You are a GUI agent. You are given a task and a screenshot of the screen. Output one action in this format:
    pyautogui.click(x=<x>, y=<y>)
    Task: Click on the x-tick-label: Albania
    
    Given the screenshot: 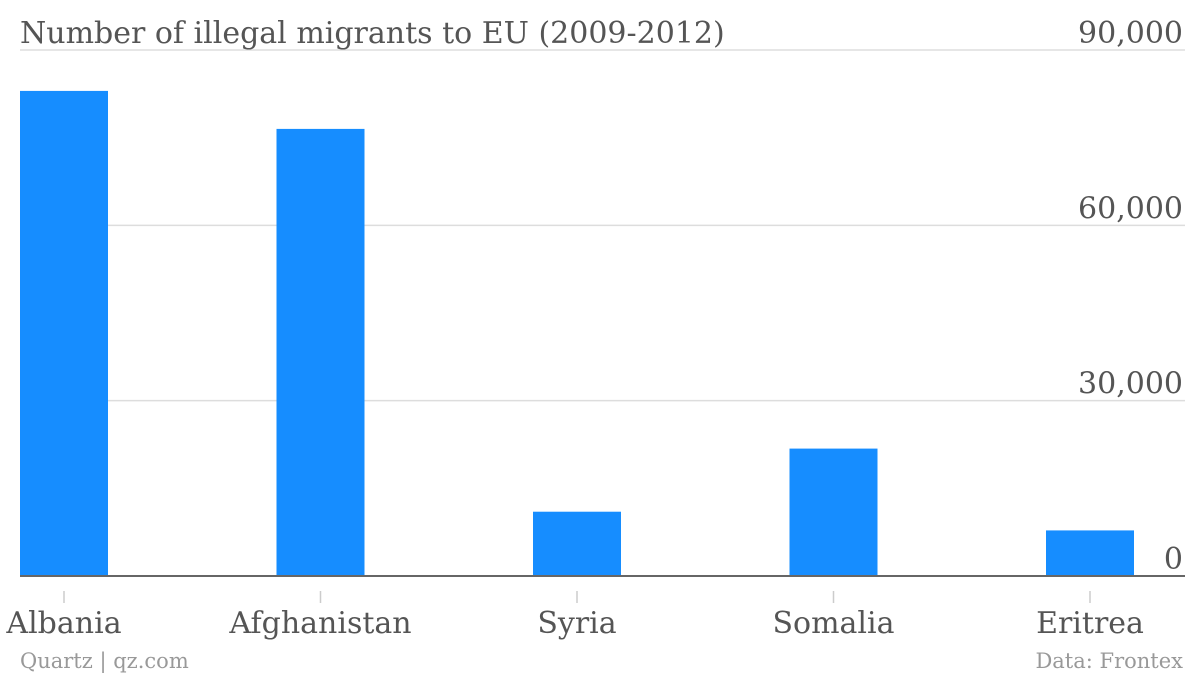 What is the action you would take?
    pyautogui.click(x=63, y=623)
    